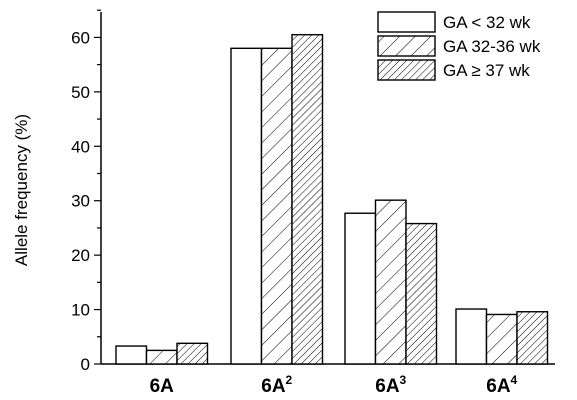 This screenshot has width=577, height=400. I want to click on y-tick-label: 0, so click(85, 364).